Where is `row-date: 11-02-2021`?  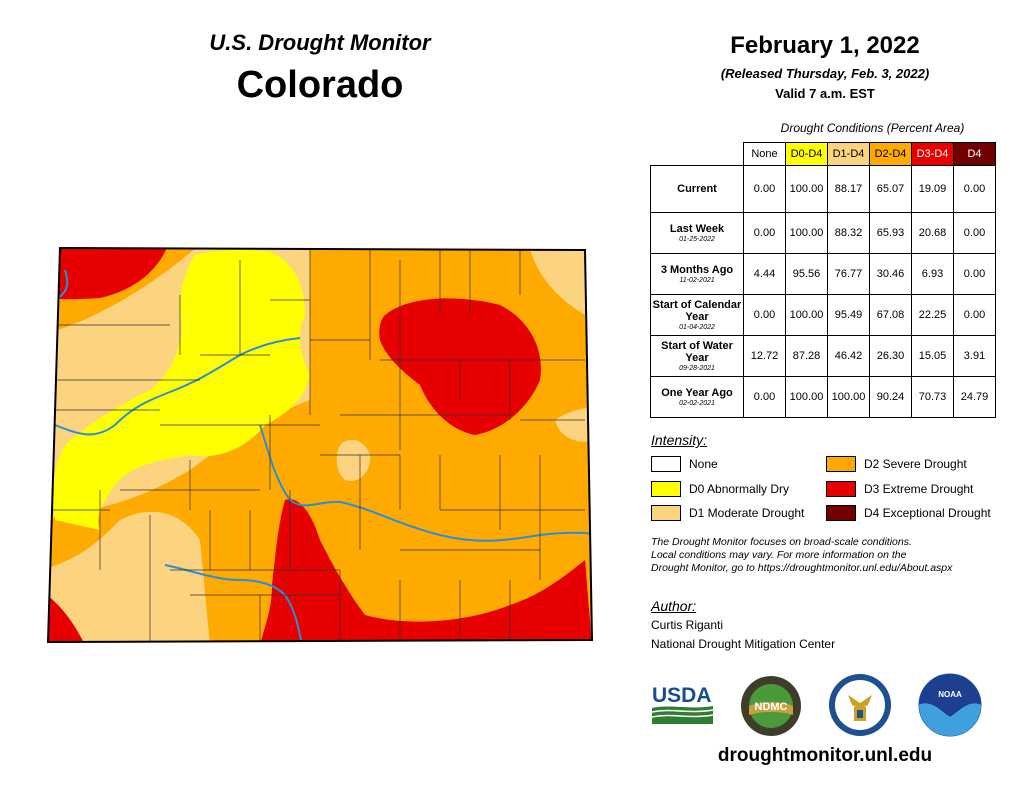 row-date: 11-02-2021 is located at coordinates (697, 280).